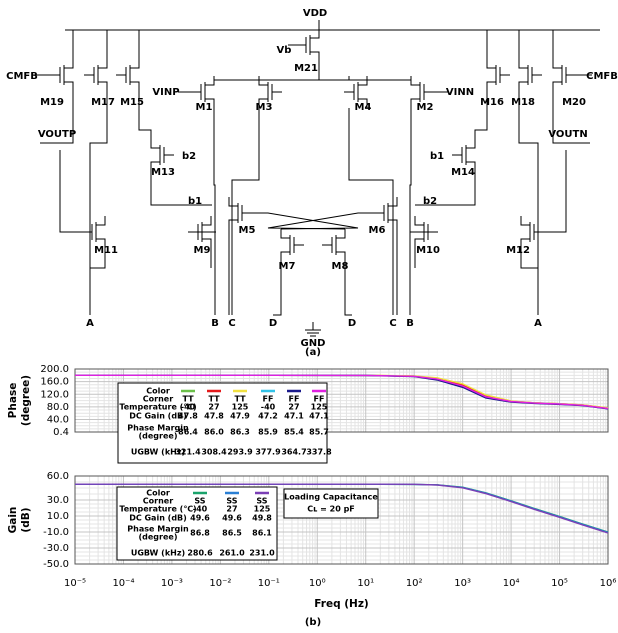 The width and height of the screenshot is (618, 633). What do you see at coordinates (58, 407) in the screenshot?
I see `y-tick-label: 80.0` at bounding box center [58, 407].